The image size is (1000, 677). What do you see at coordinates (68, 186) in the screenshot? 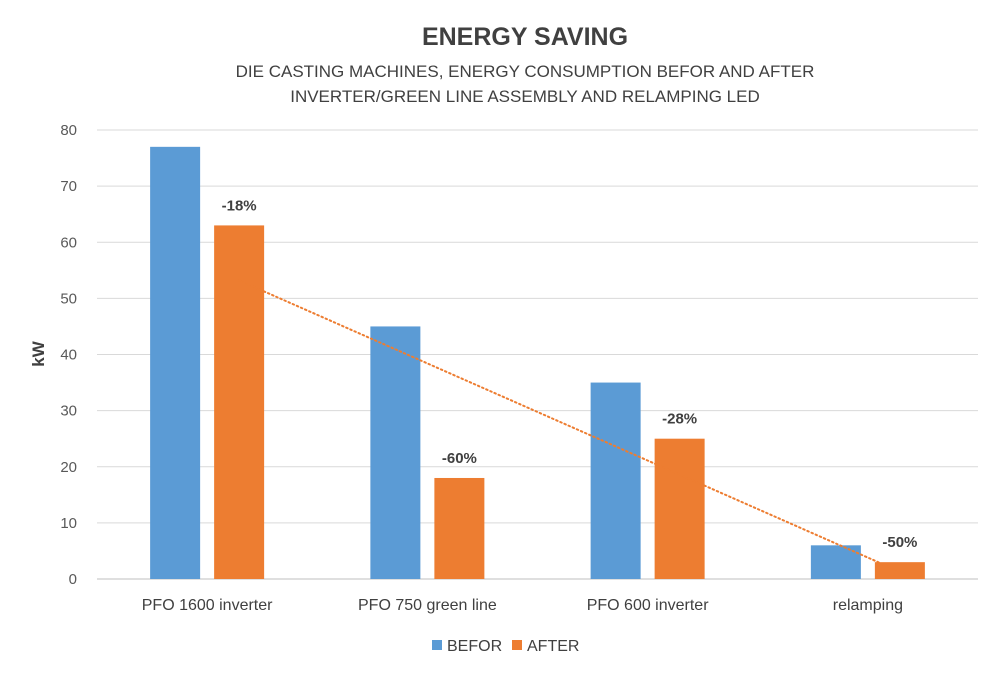
I see `y-tick-label: 70` at bounding box center [68, 186].